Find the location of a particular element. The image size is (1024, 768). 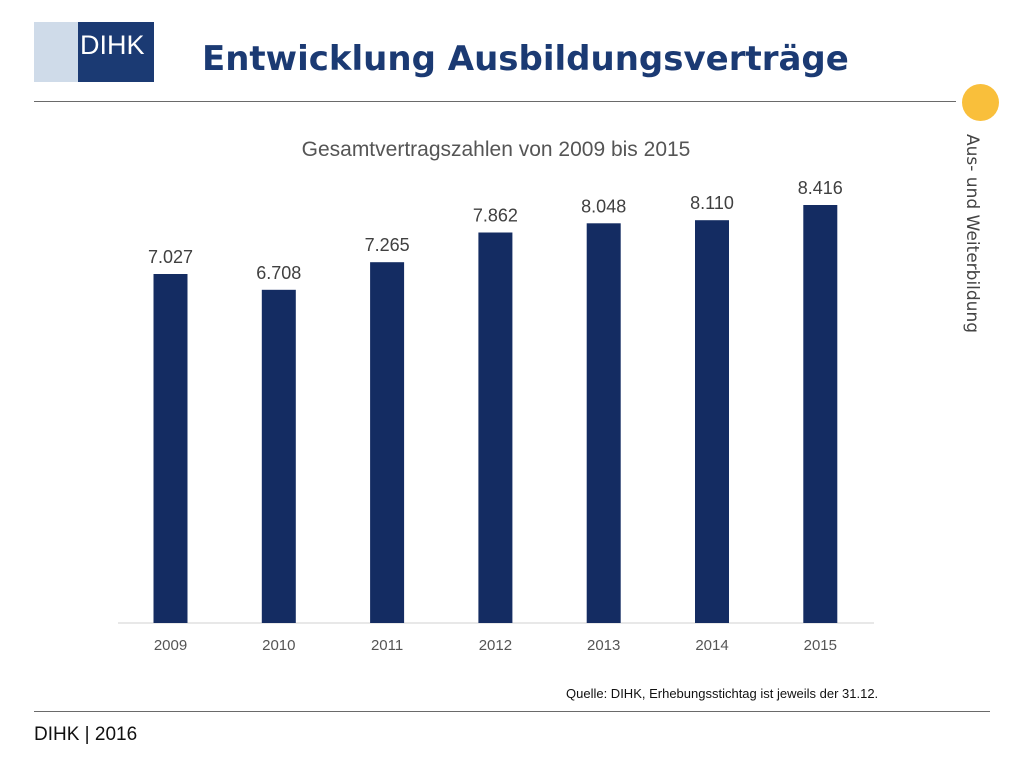

bar-2010 is located at coordinates (278, 456).